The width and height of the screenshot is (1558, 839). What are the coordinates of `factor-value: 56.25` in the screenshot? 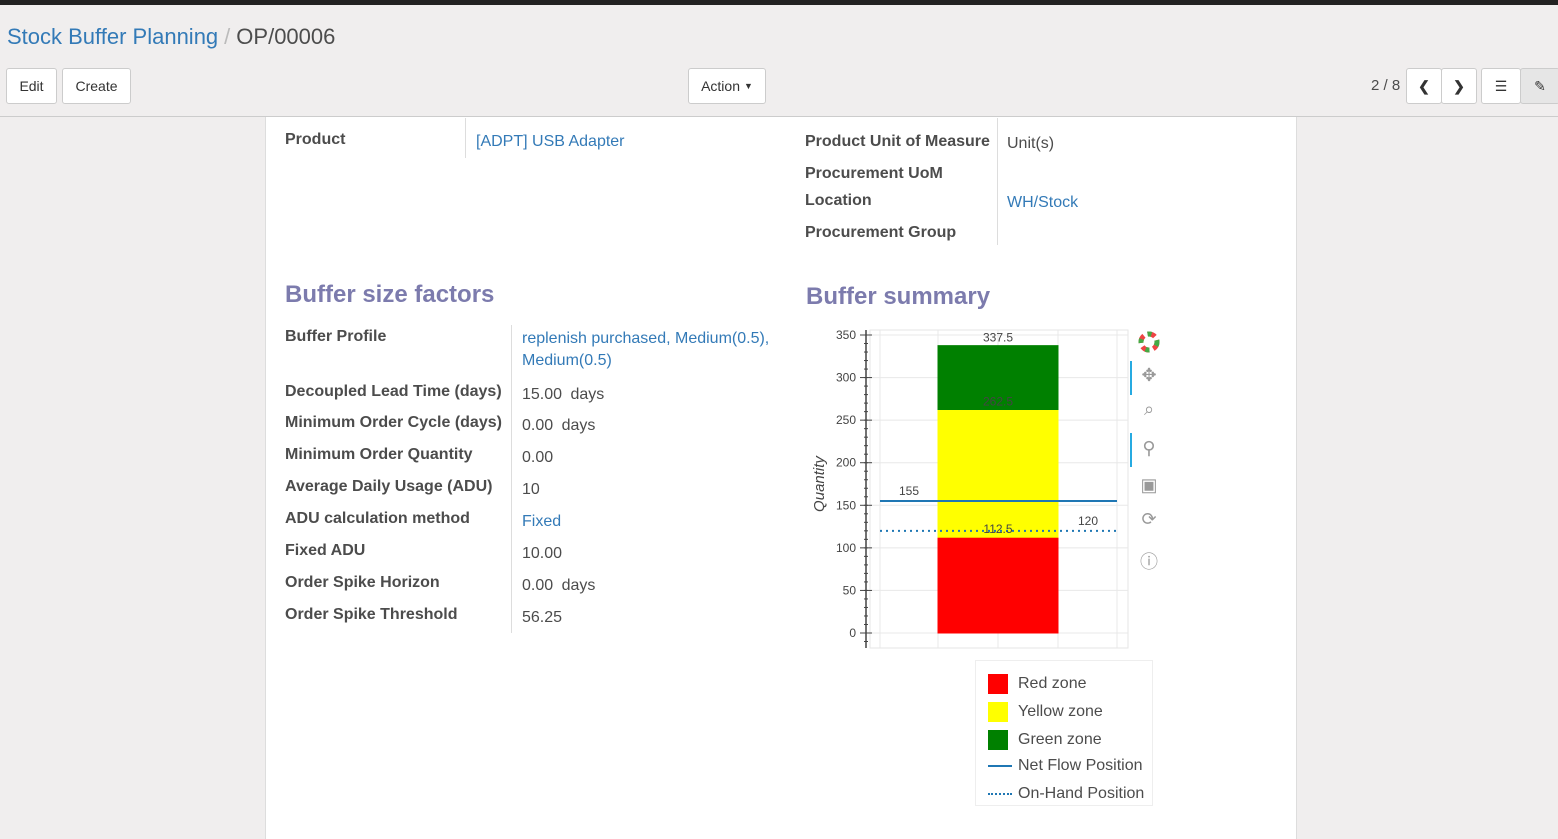 It's located at (542, 618).